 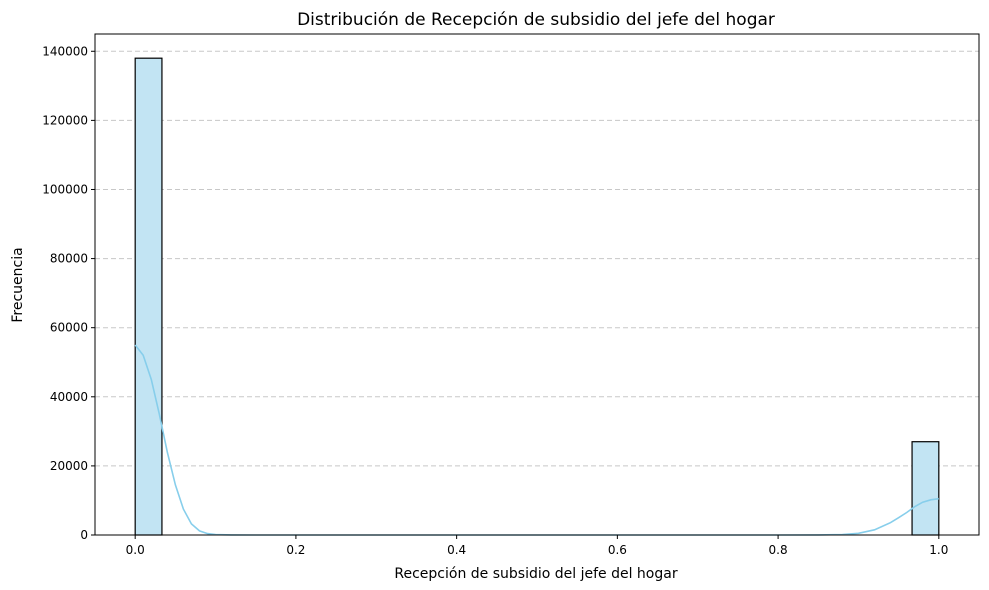 I want to click on x-tick-label: 0.0, so click(x=135, y=550).